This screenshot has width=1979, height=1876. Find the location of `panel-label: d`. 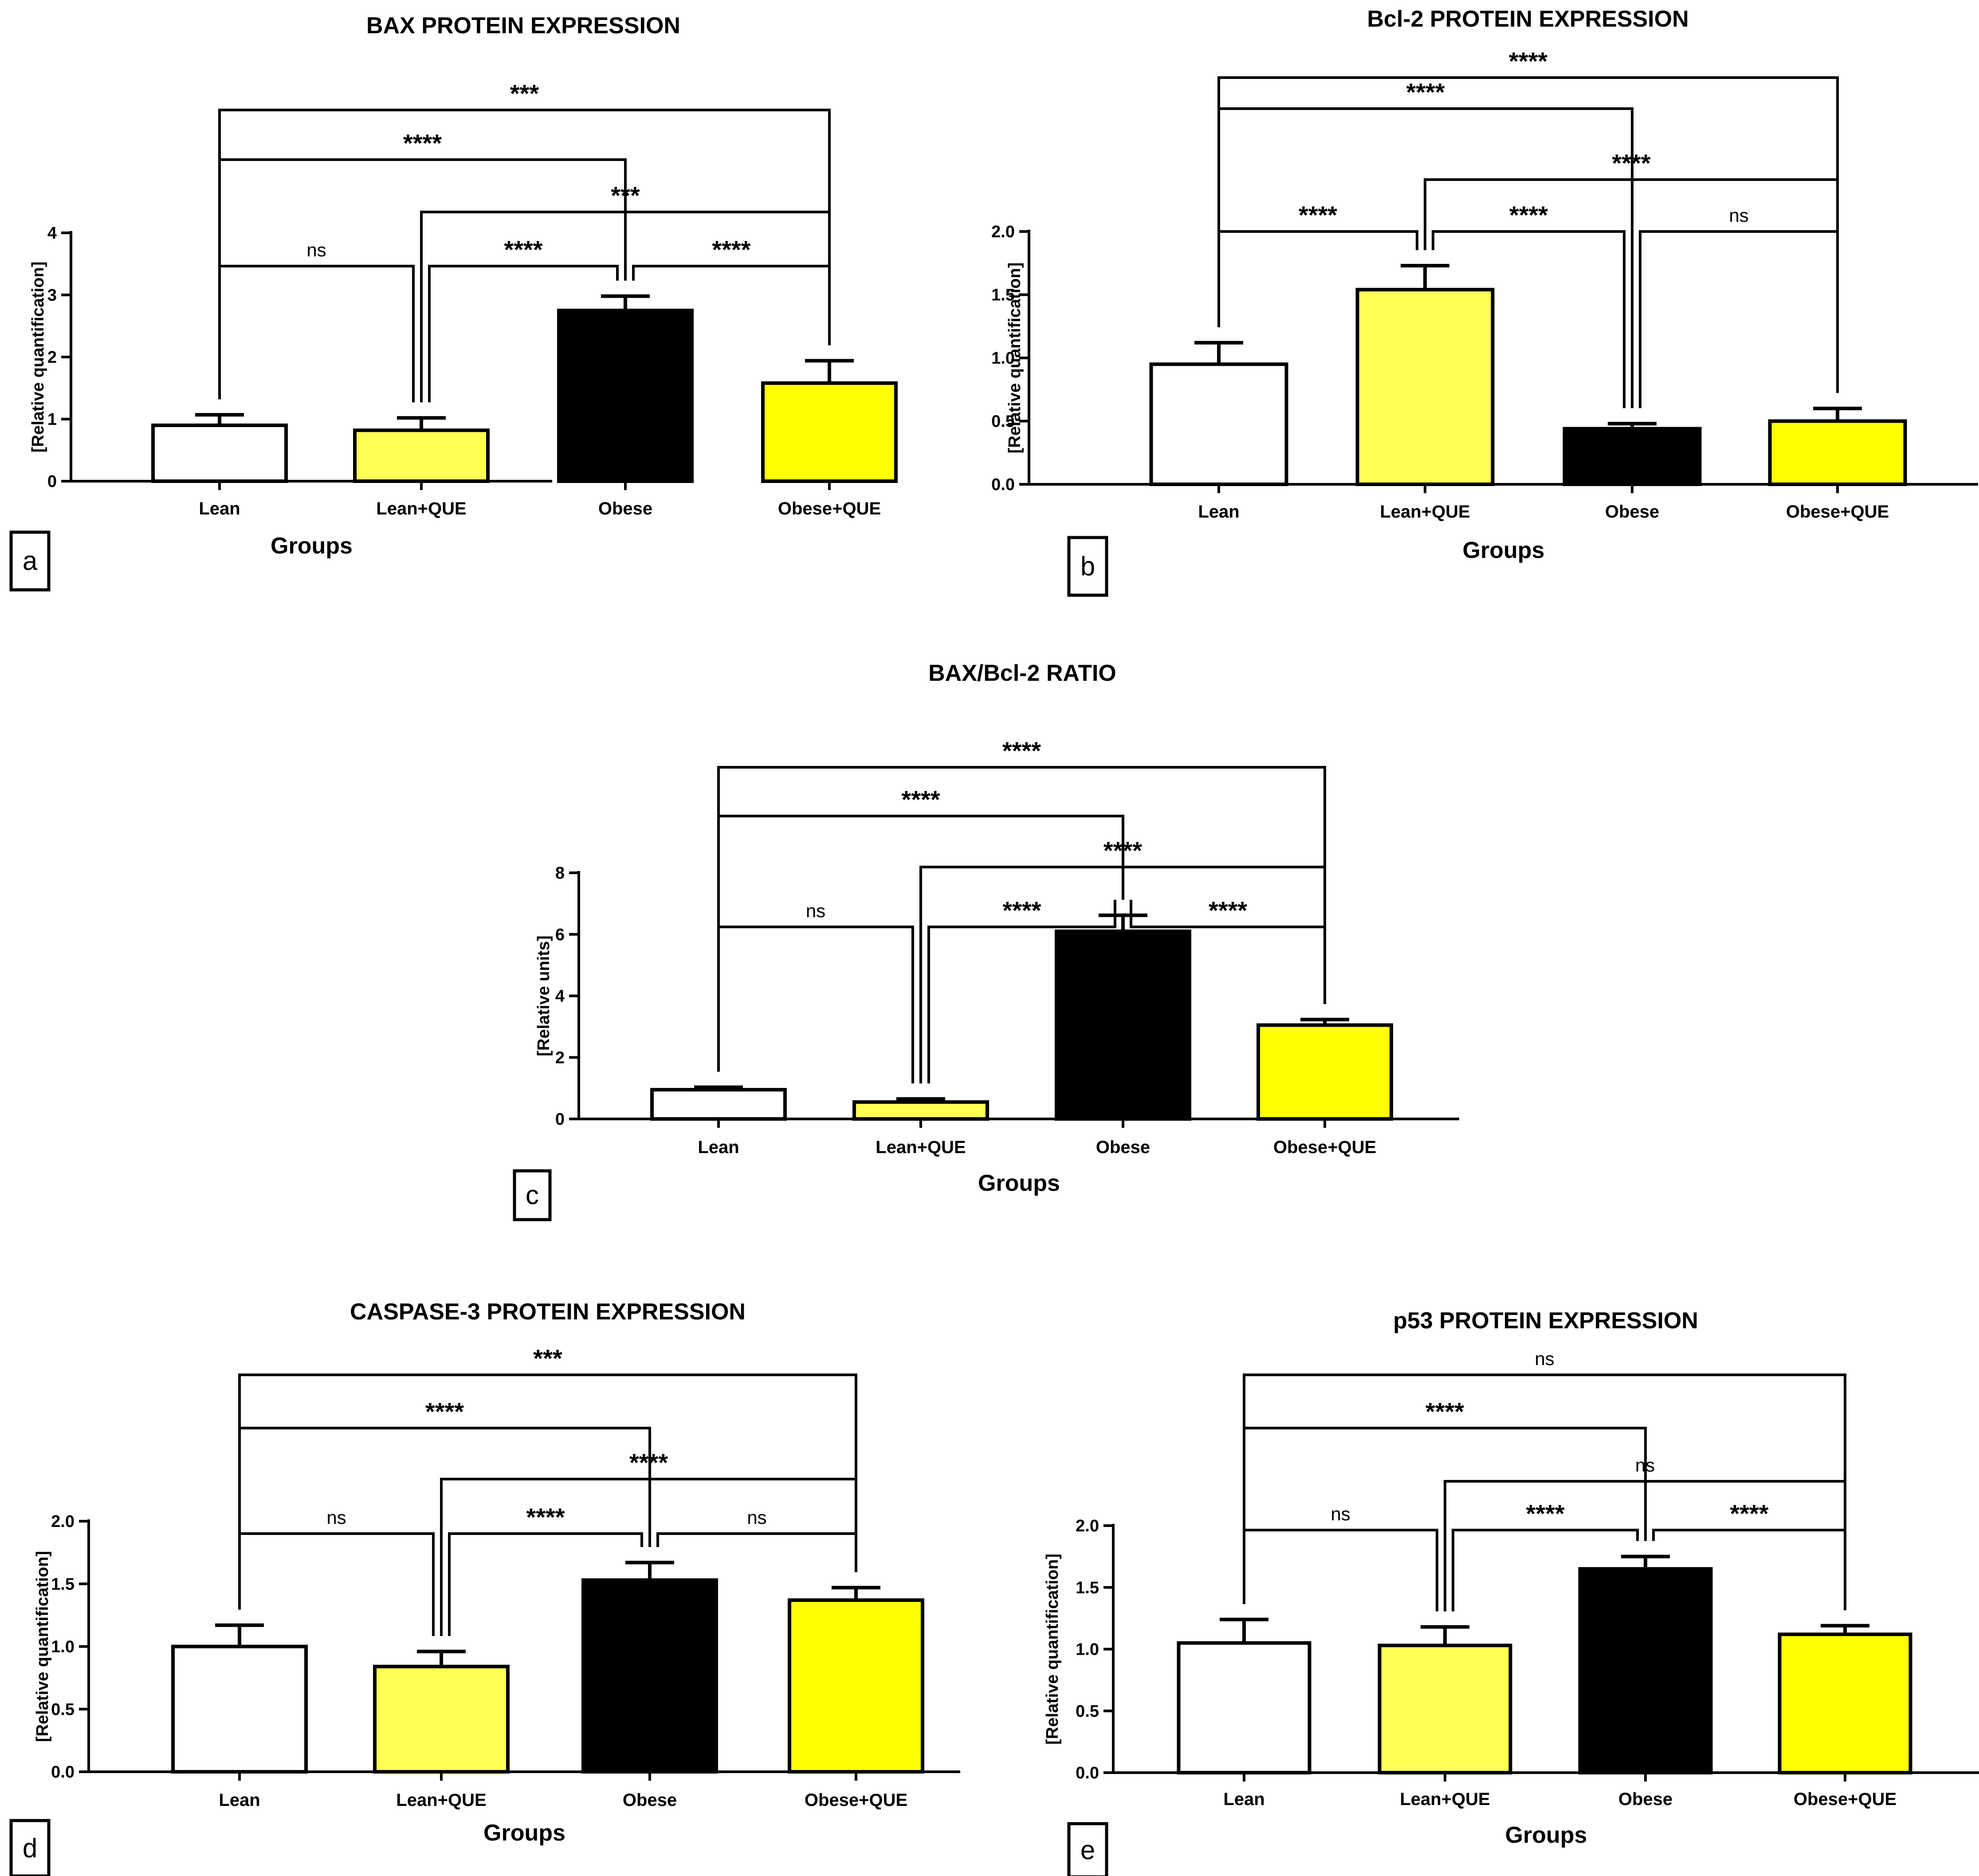

panel-label: d is located at coordinates (30, 1848).